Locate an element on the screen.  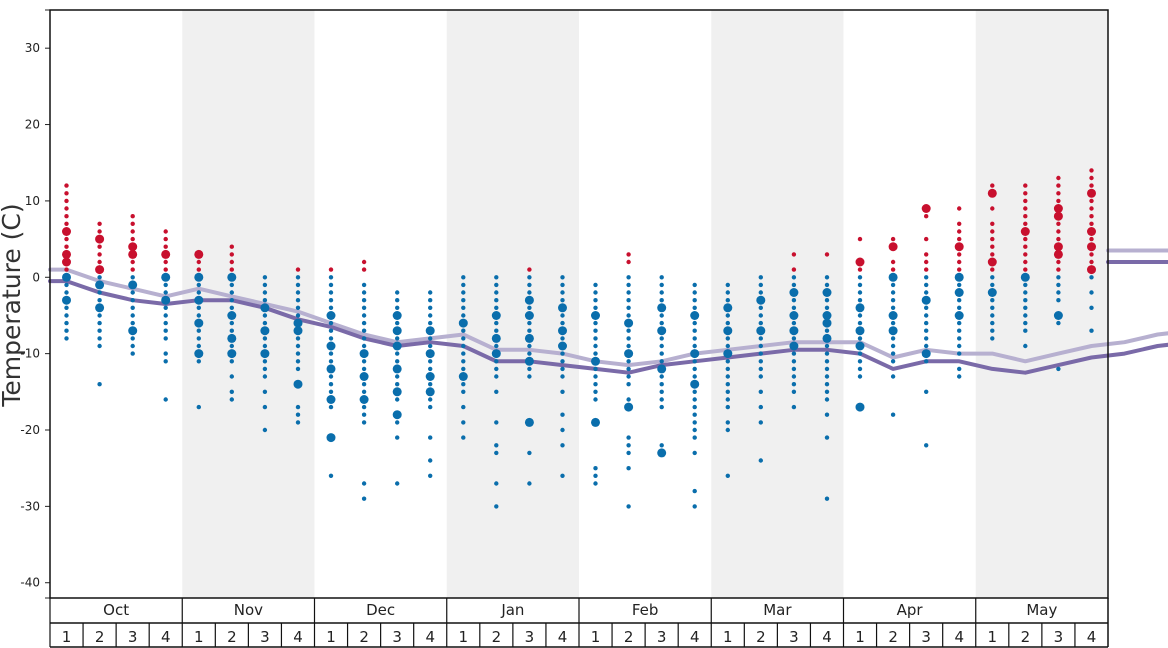
month-label-apr: Apr is located at coordinates (910, 610).